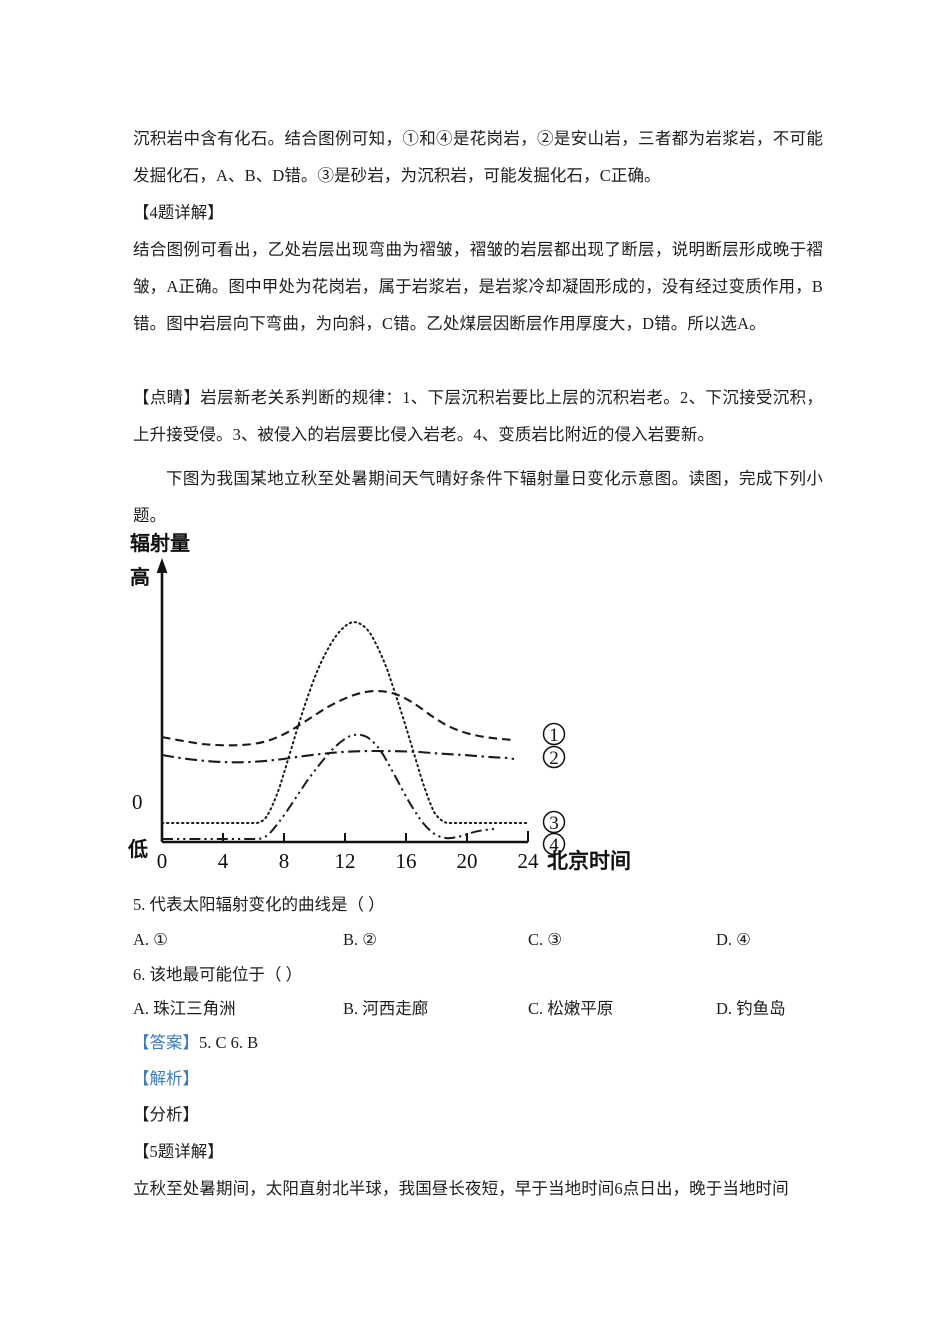  Describe the element at coordinates (545, 939) in the screenshot. I see `question-5-option-c: C. ③` at that location.